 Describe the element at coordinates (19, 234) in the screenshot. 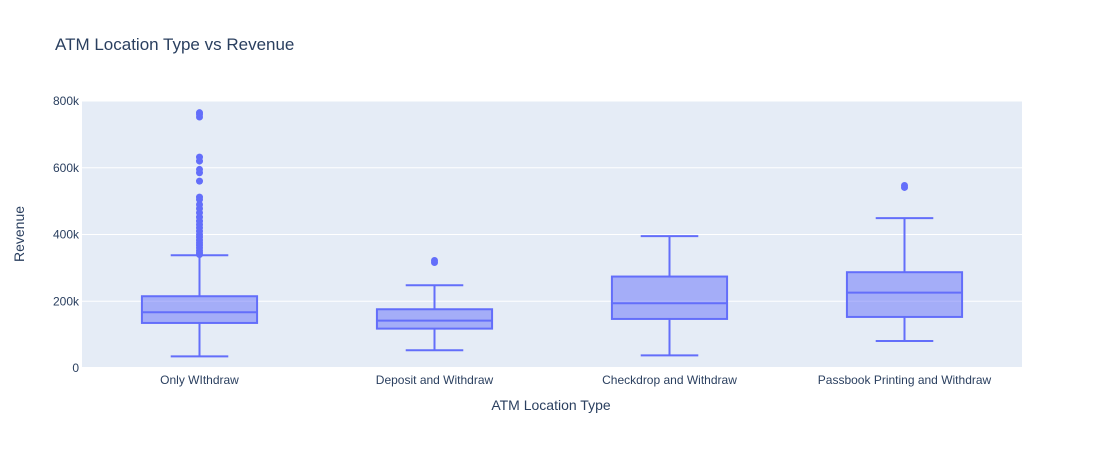

I see `y-axis-label: Revenue` at that location.